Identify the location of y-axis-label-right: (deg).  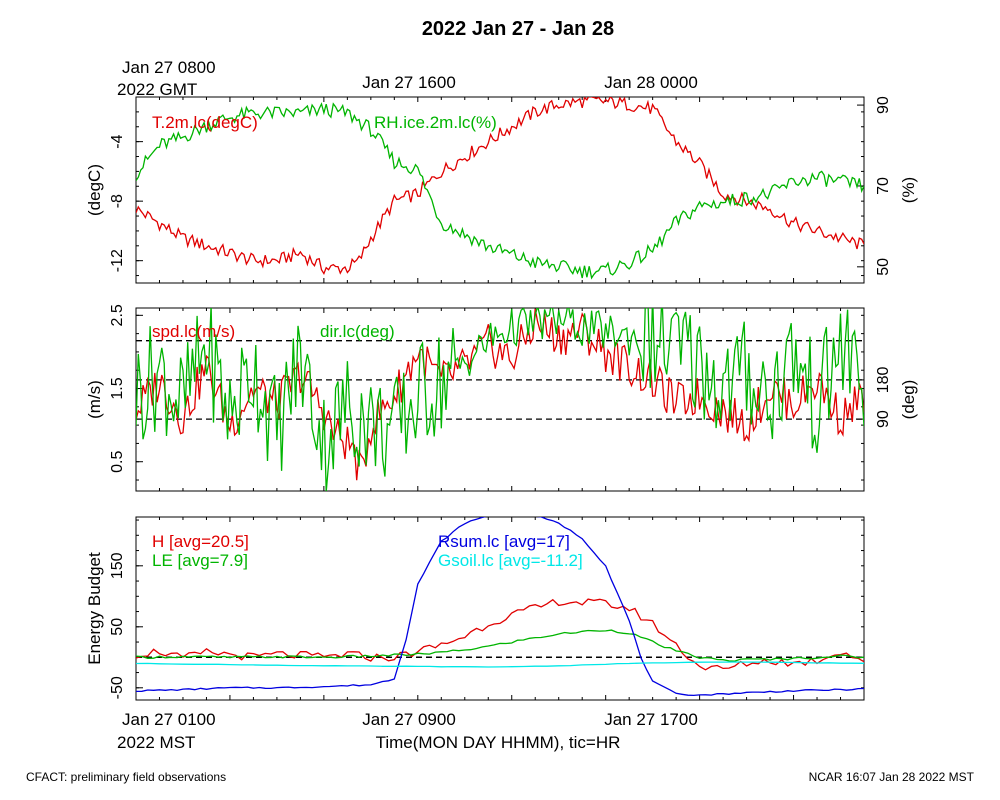
(908, 400).